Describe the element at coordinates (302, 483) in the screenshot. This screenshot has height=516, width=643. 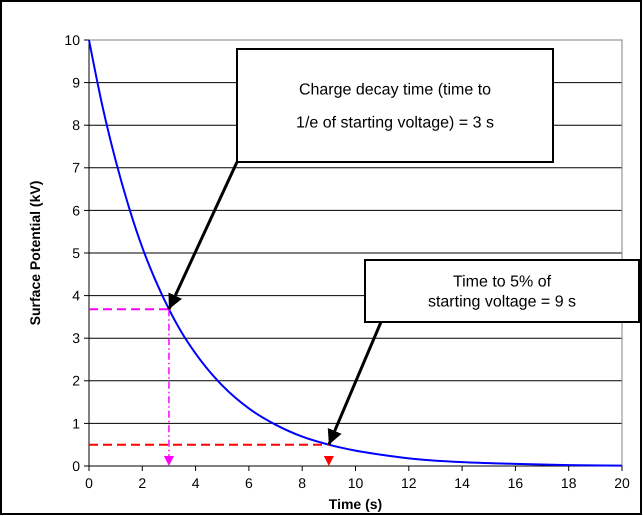
I see `x-tick-label: 8` at that location.